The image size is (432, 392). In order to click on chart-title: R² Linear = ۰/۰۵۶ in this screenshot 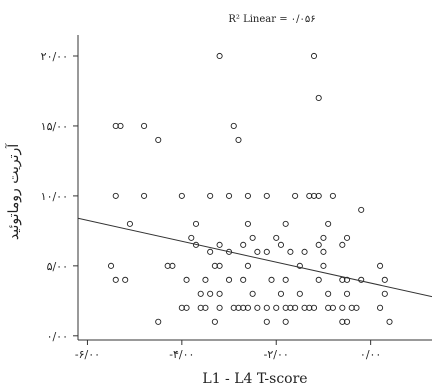, I will do `click(271, 19)`.